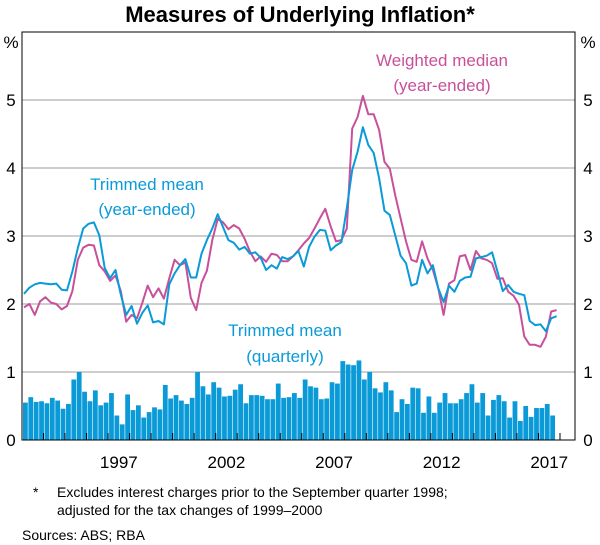  I want to click on footnote-marker: *, so click(36, 492).